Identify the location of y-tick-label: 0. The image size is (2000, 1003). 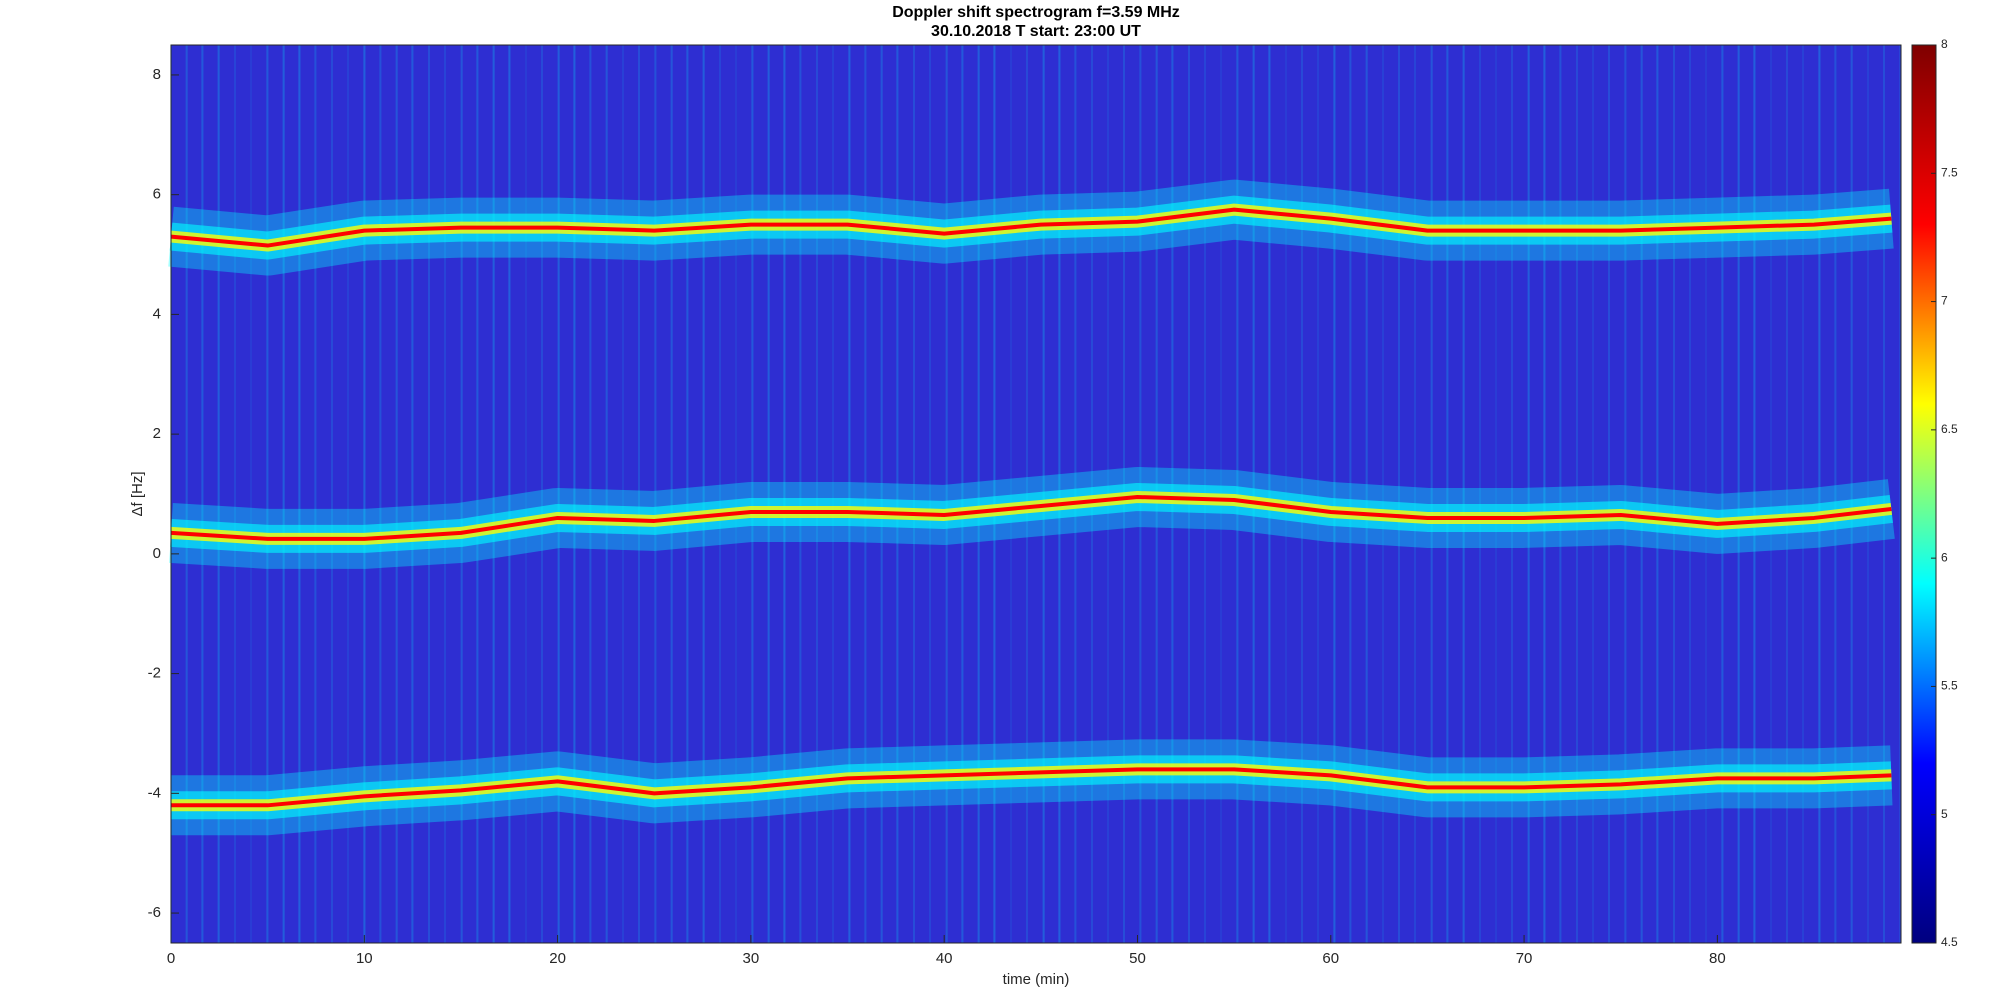
(157, 553).